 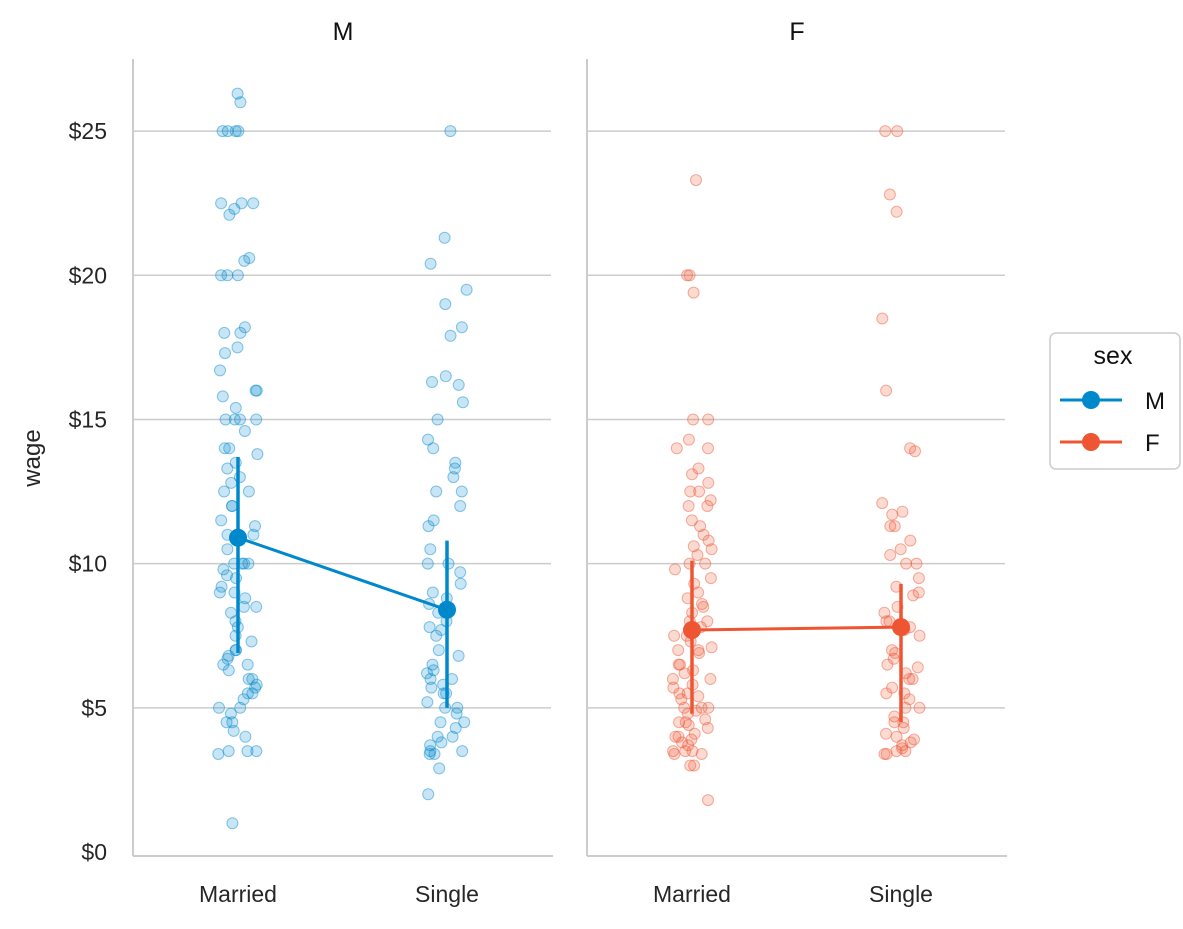 I want to click on legend: sex MF, so click(x=1115, y=401).